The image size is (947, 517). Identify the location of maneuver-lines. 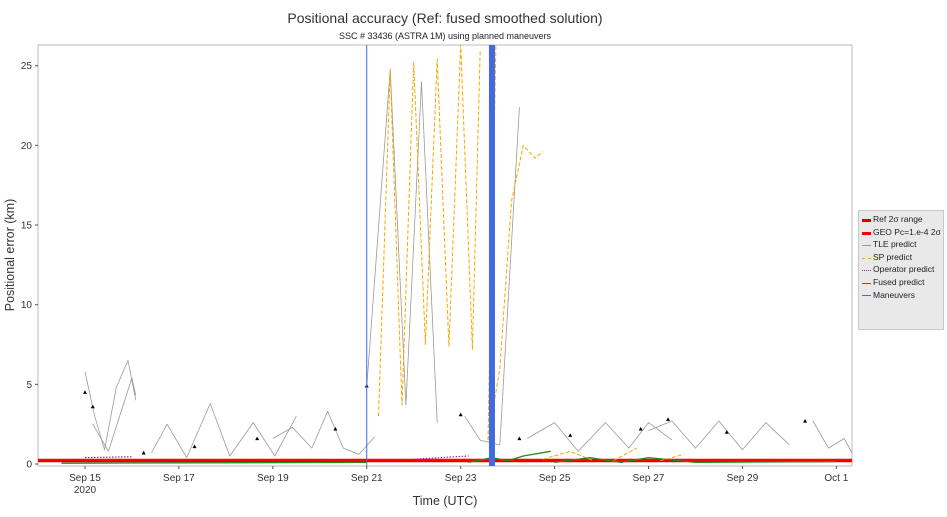
(430, 255).